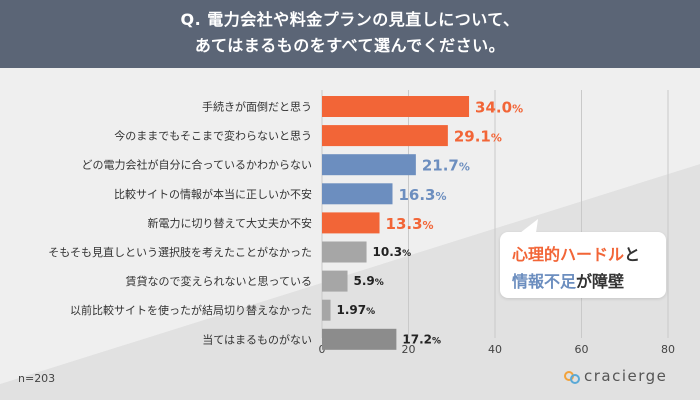 The height and width of the screenshot is (400, 700). What do you see at coordinates (446, 166) in the screenshot?
I see `value-label: 21.7%` at bounding box center [446, 166].